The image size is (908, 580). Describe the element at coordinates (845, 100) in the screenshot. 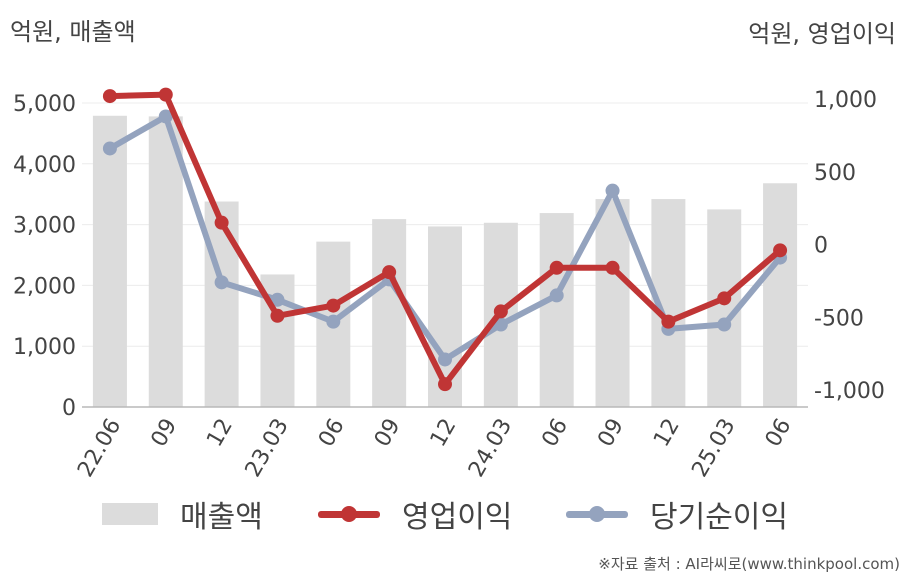

I see `right-tick-label: 1,000` at that location.